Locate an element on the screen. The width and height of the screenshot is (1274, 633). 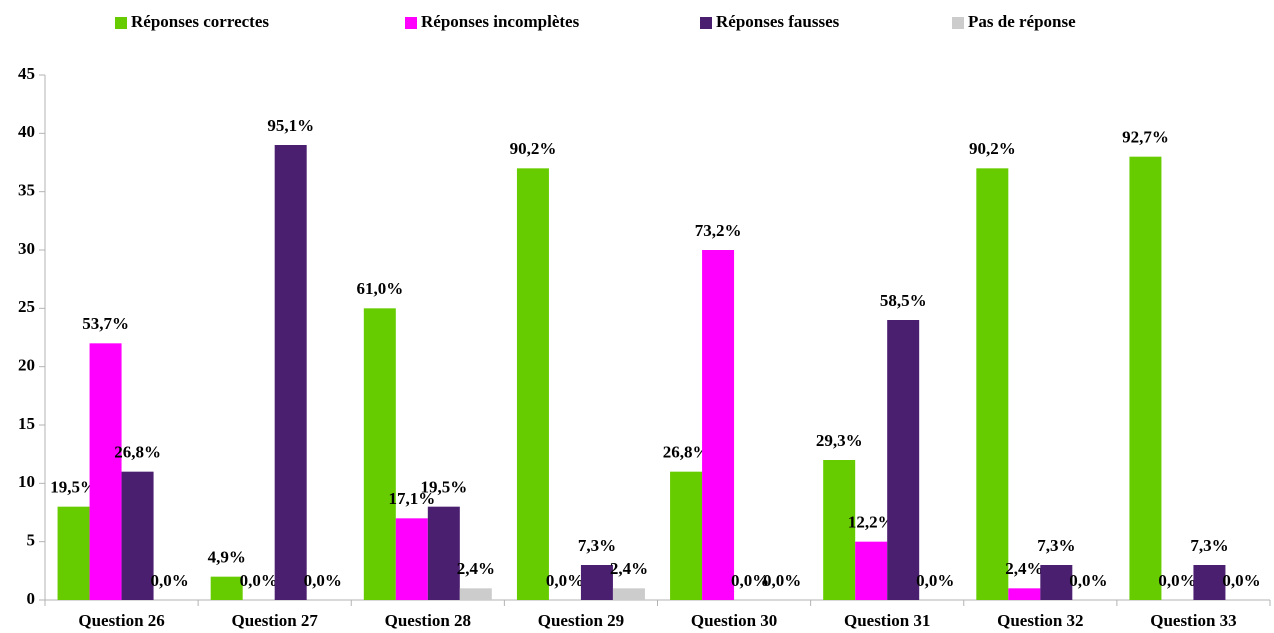
y-tick-label: 15 is located at coordinates (26, 423).